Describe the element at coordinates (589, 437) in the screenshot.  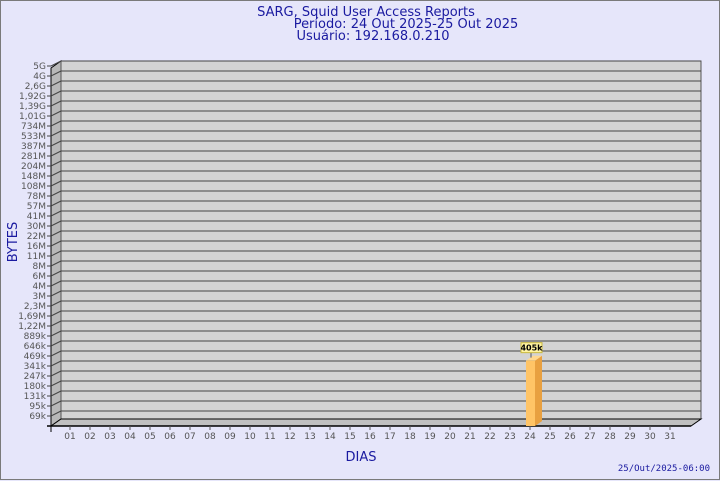
I see `x-tick-label: 27` at that location.